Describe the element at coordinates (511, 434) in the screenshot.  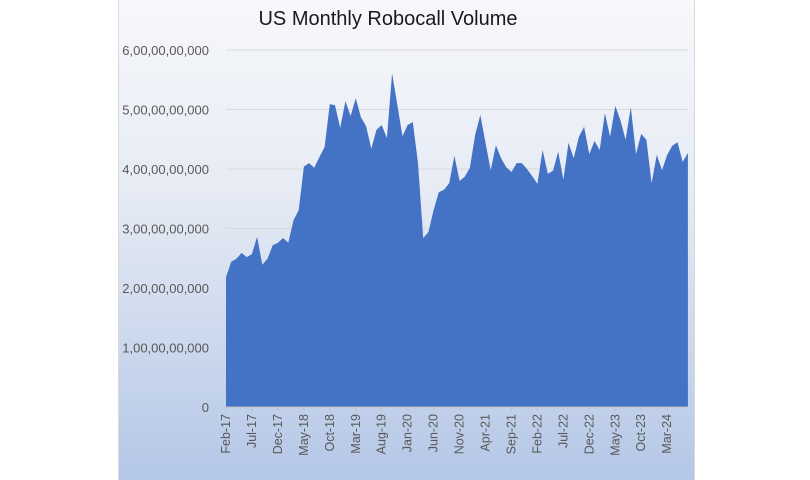
I see `x-tick-label: Sep-21` at that location.